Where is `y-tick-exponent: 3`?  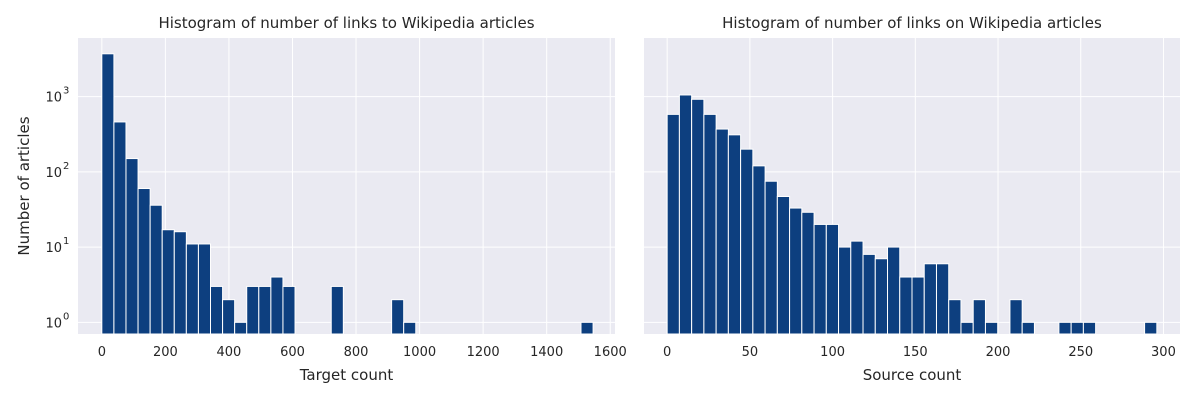 y-tick-exponent: 3 is located at coordinates (66, 91).